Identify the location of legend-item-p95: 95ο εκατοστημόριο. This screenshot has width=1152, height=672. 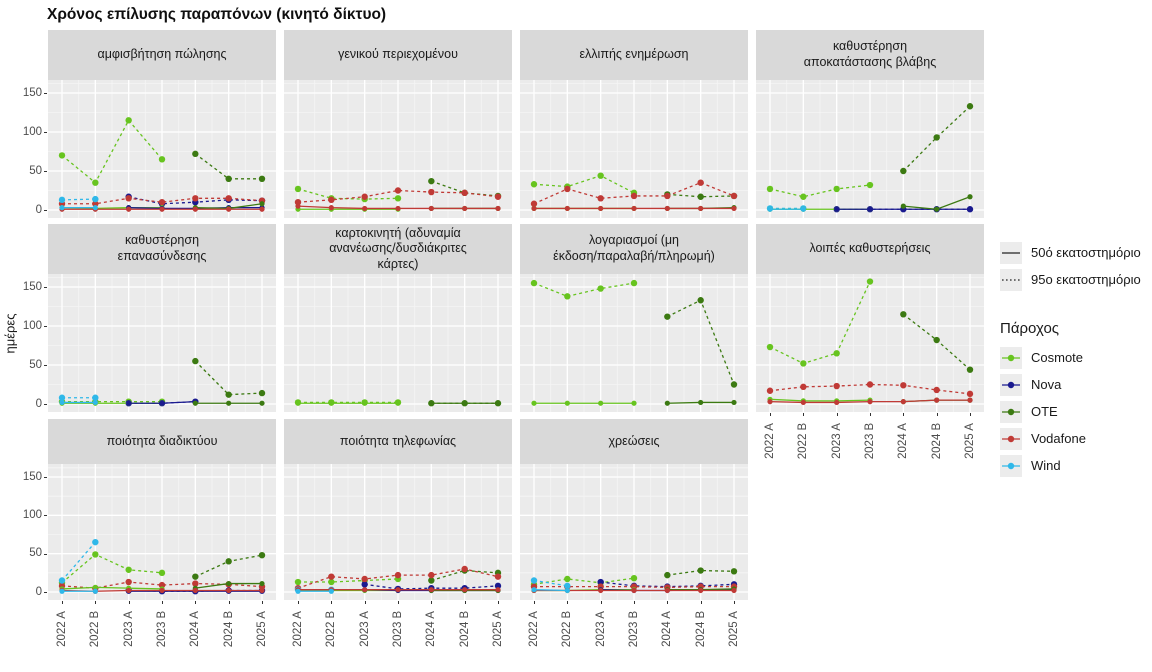
(1076, 279).